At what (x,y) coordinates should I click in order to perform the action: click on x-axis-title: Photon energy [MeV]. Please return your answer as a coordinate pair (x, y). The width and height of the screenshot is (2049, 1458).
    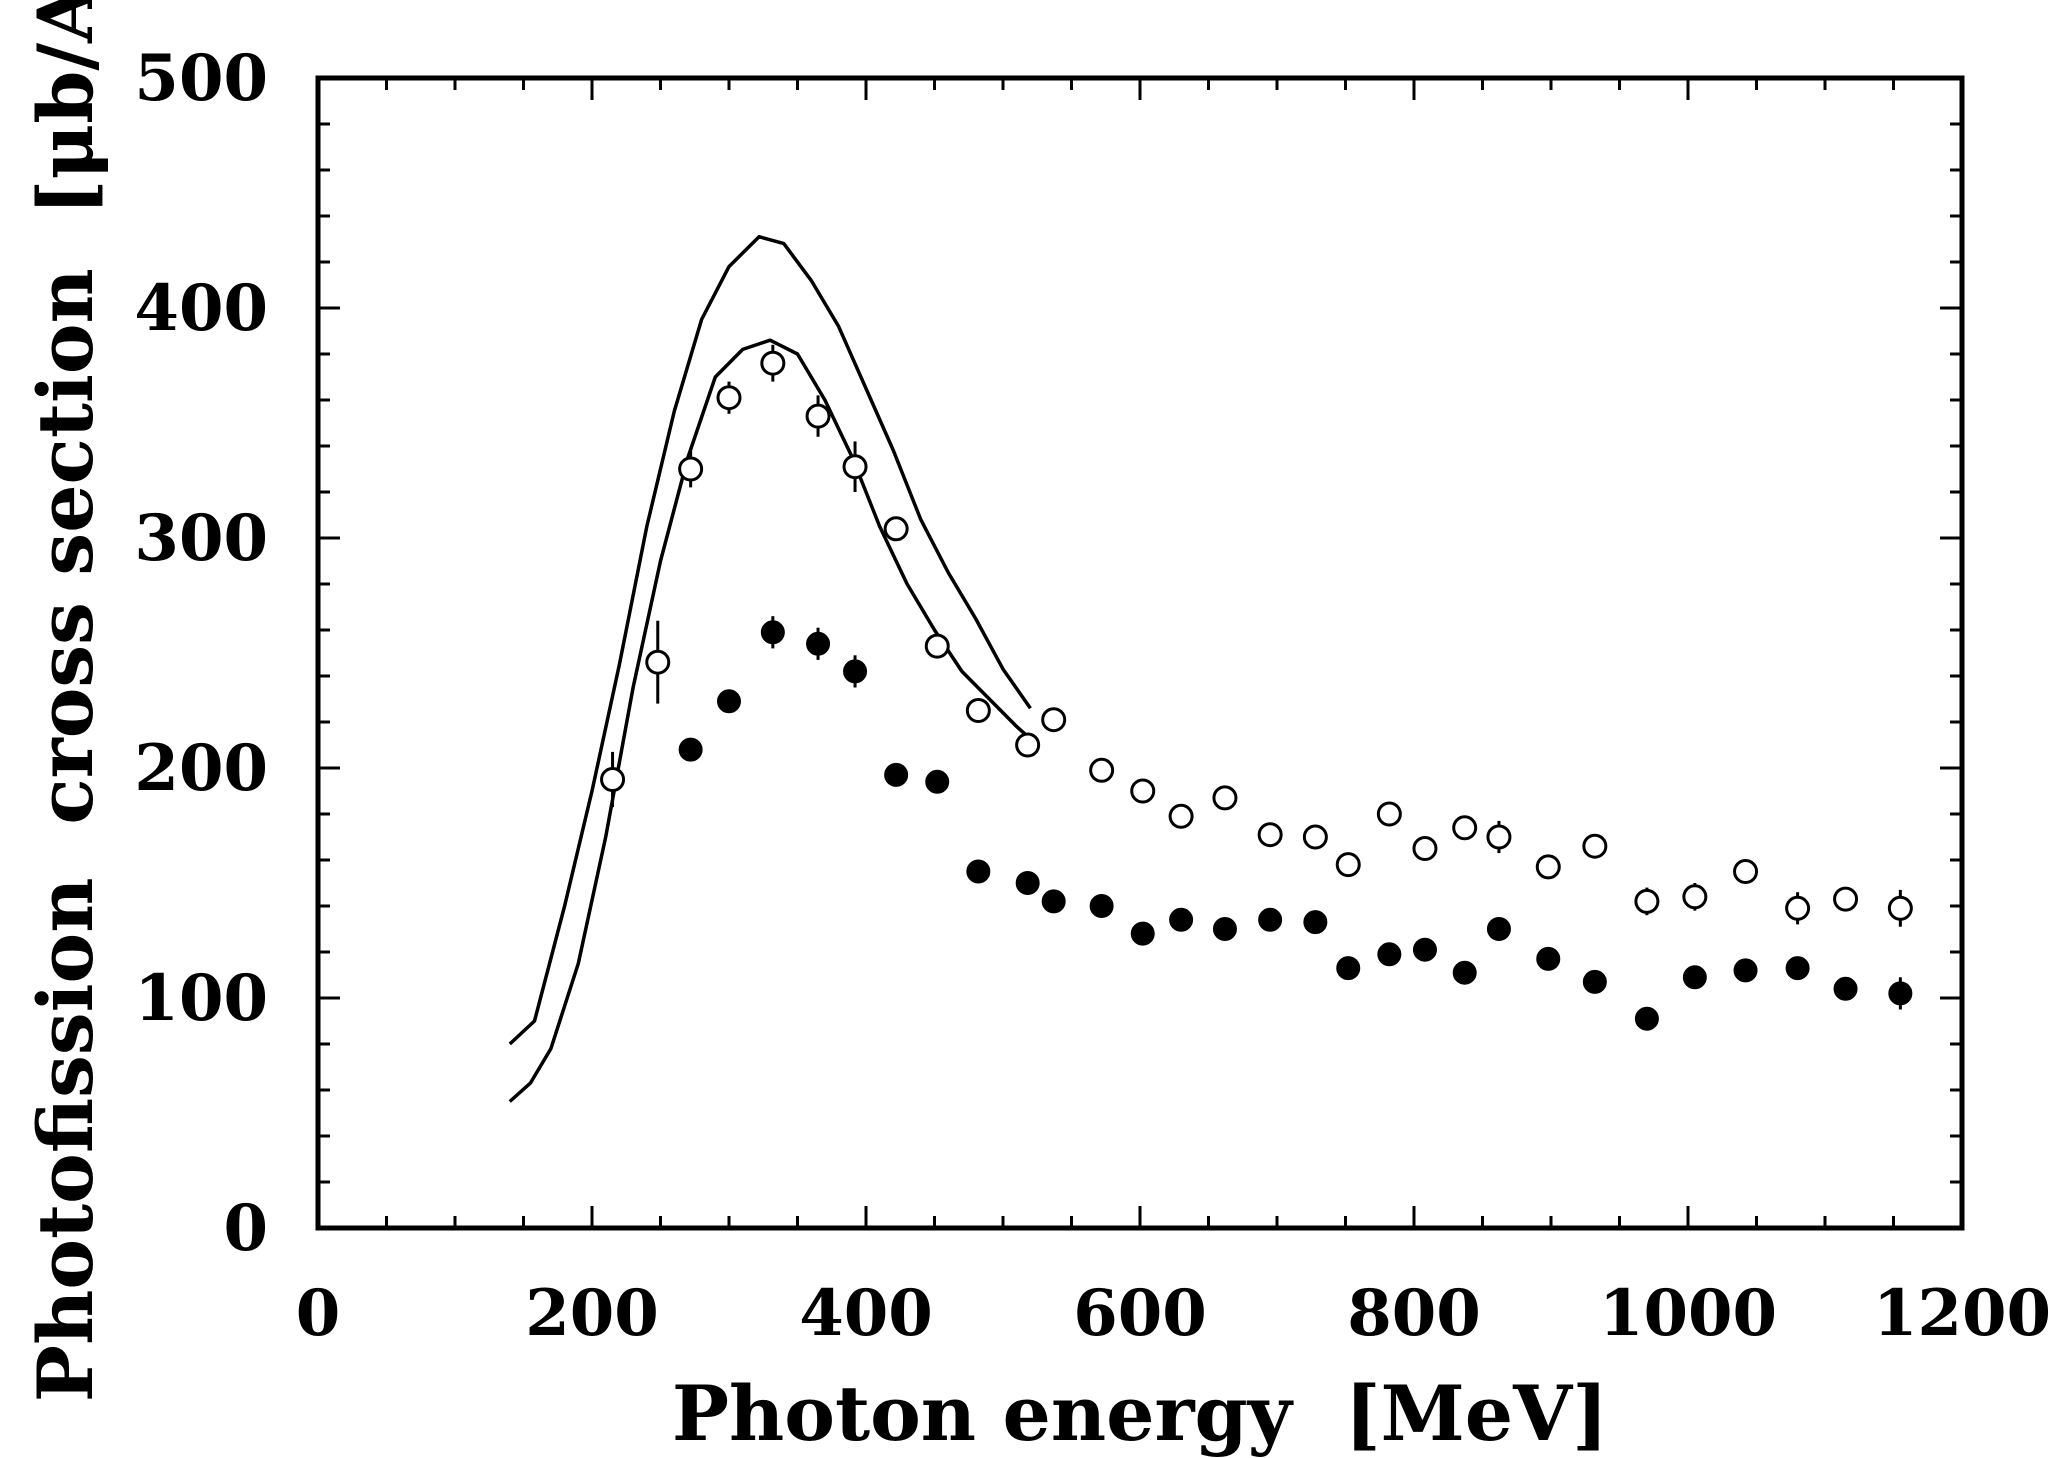
    Looking at the image, I should click on (1140, 1413).